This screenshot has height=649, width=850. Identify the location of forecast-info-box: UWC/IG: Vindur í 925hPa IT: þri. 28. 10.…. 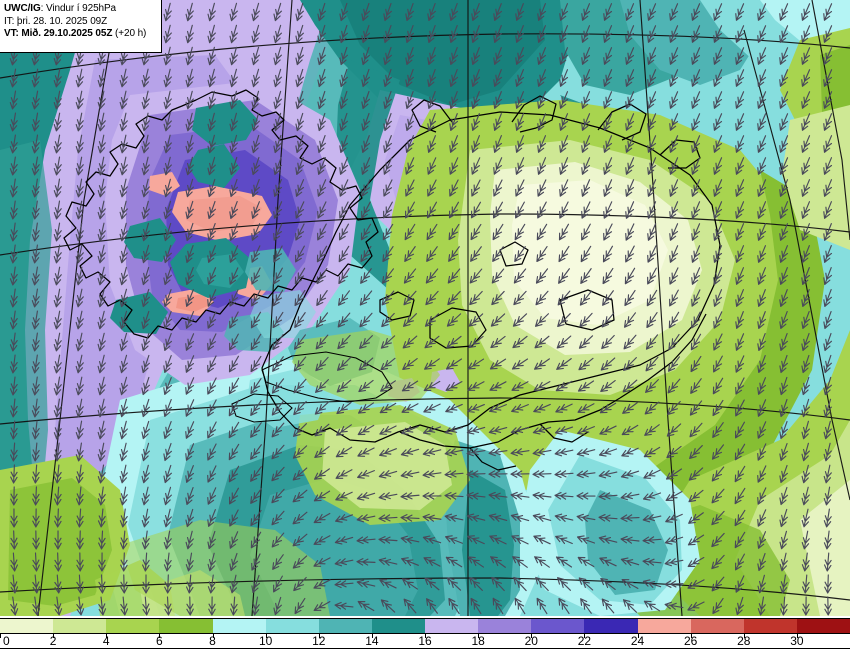
(81, 26).